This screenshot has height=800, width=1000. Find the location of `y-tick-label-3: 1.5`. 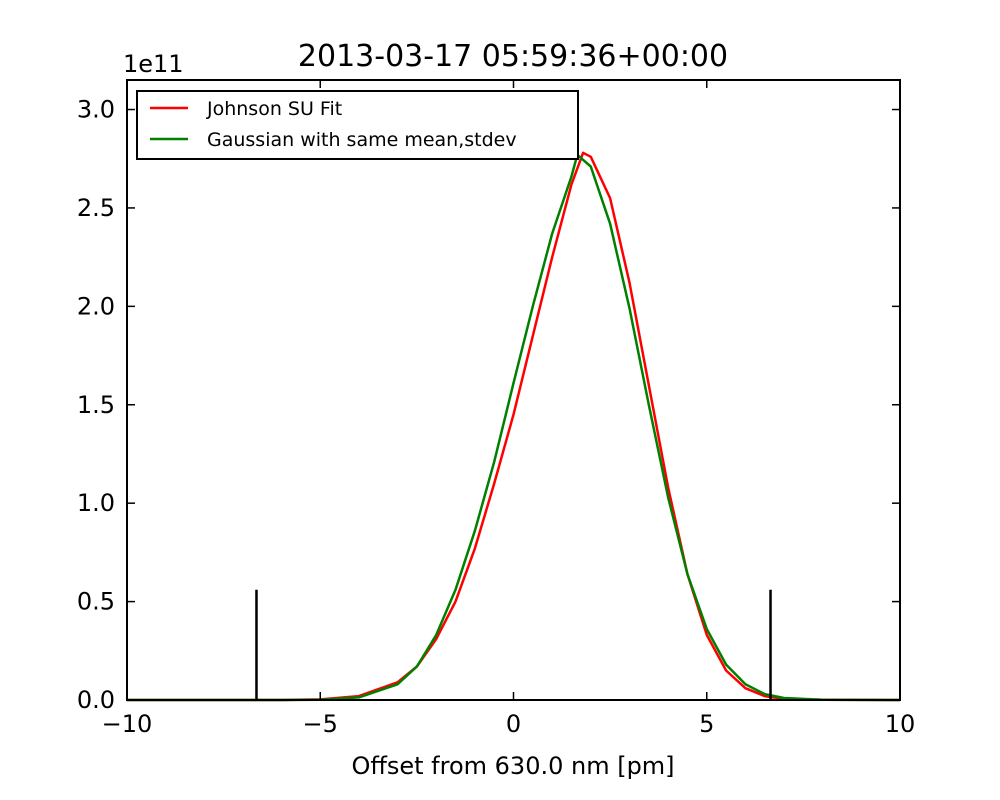

y-tick-label-3: 1.5 is located at coordinates (96, 405).